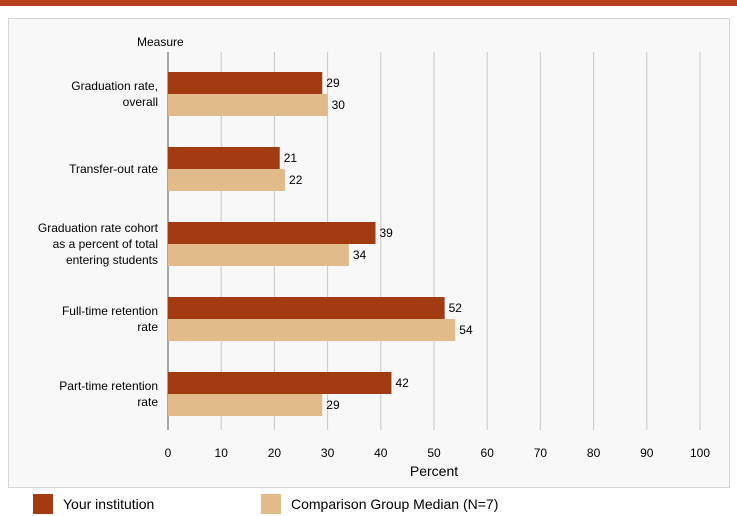 This screenshot has height=516, width=737. I want to click on legend-item-your-institution: Your institution, so click(93, 504).